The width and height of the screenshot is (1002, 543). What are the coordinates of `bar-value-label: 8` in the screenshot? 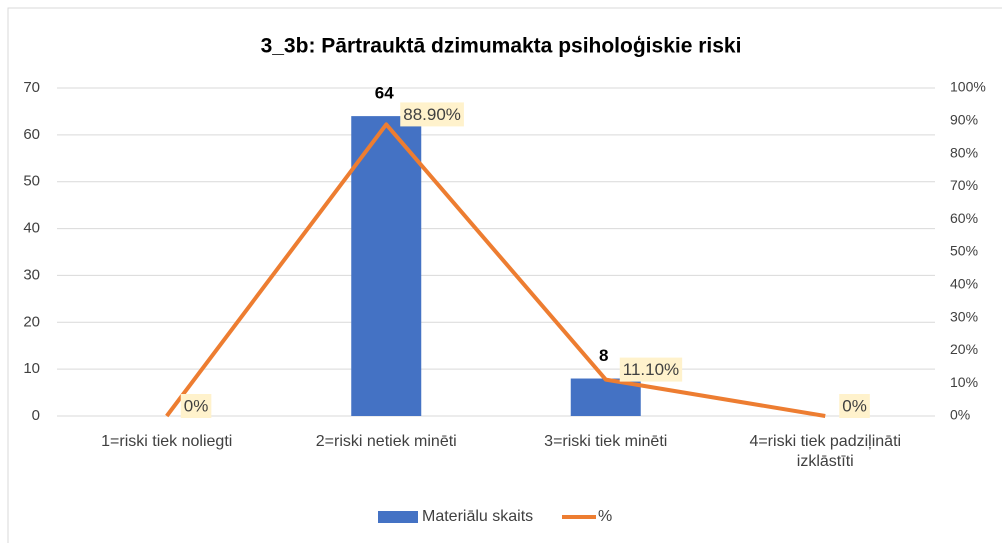 It's located at (603, 355).